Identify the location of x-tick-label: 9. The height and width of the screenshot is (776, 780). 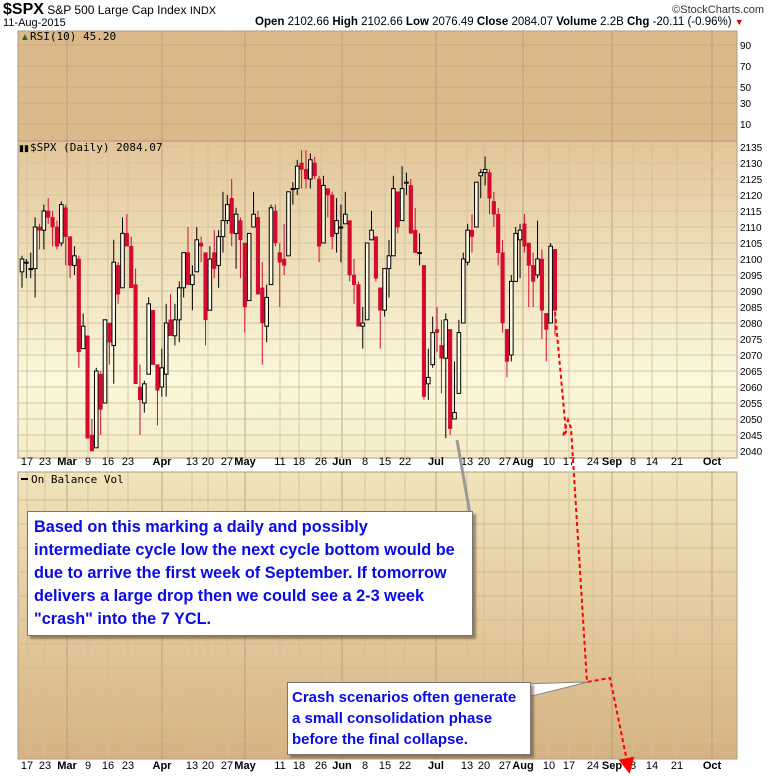
(88, 766).